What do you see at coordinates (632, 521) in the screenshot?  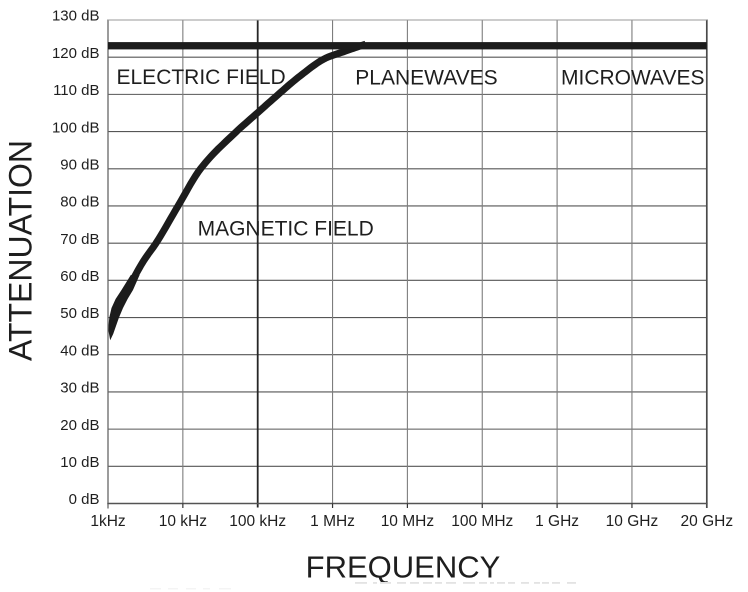 I see `svg-text: 10 GHz` at bounding box center [632, 521].